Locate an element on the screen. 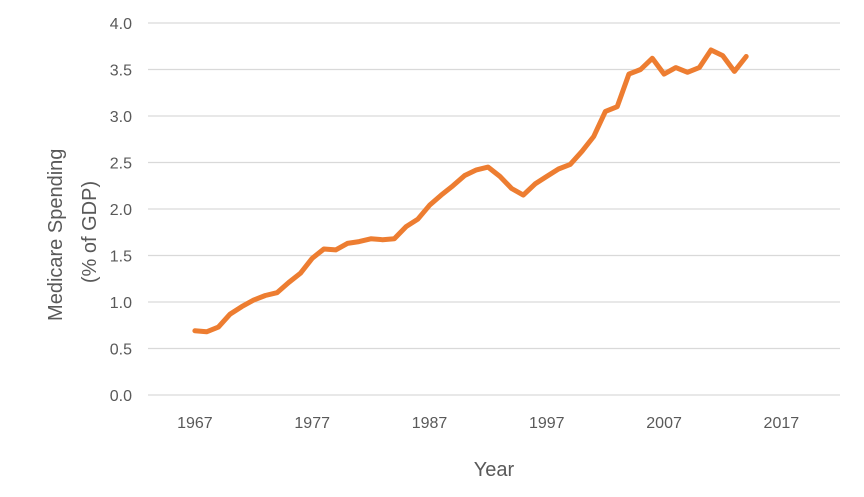 The image size is (864, 497). y-tick-label: 2.0 is located at coordinates (121, 210).